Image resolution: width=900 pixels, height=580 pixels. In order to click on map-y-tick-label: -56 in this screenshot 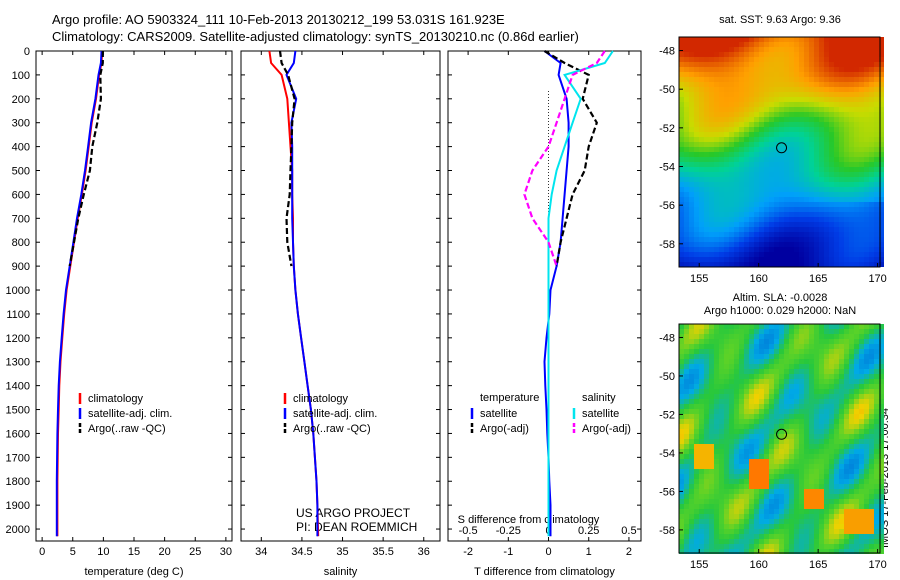, I will do `click(667, 206)`.